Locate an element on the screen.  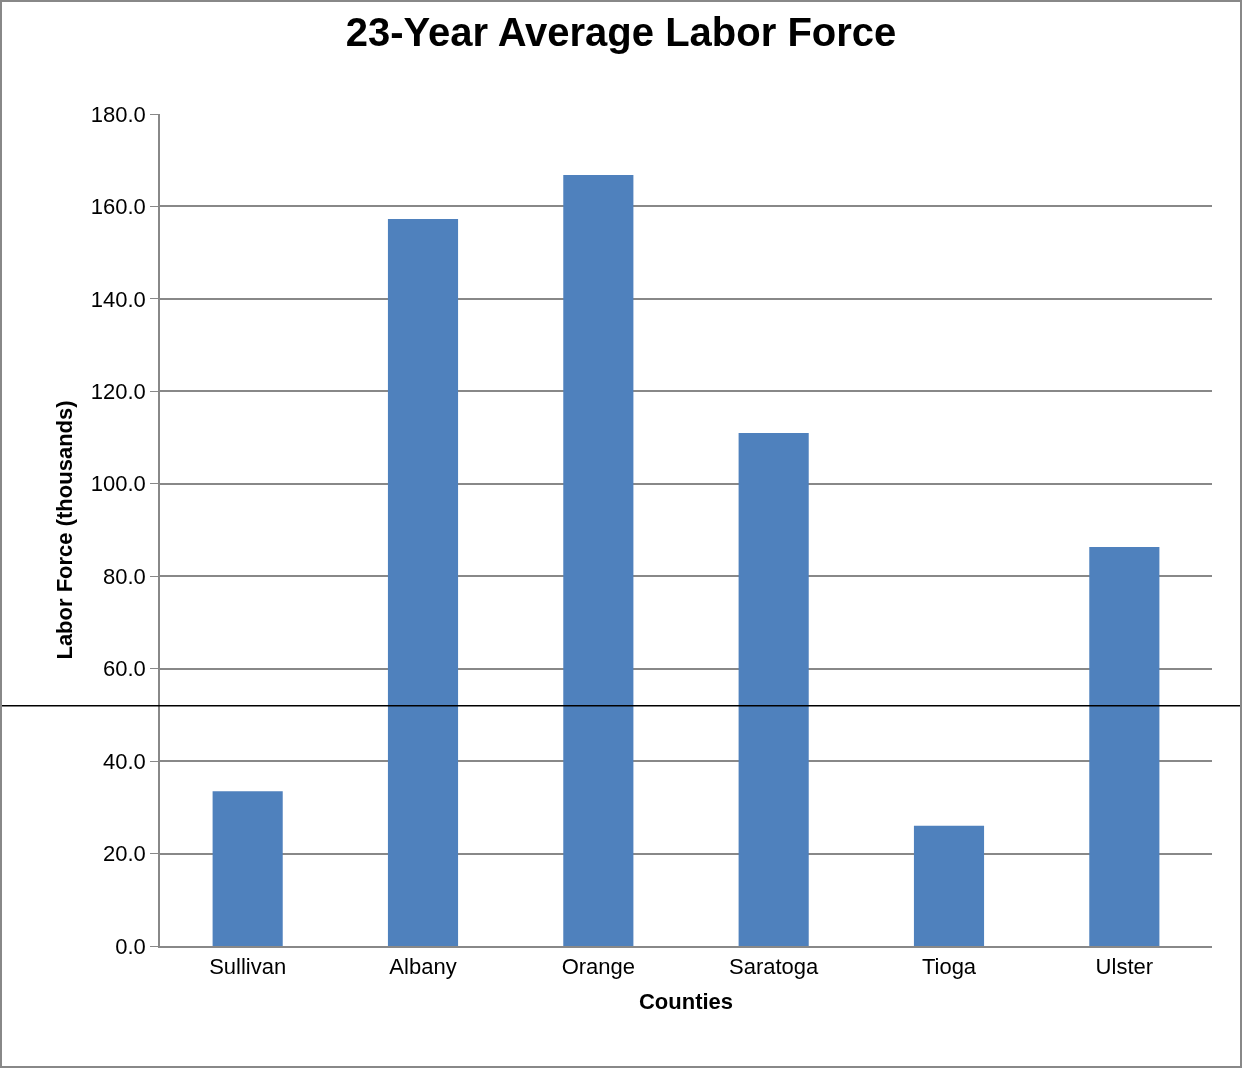
x-tick-label: Sullivan is located at coordinates (248, 967).